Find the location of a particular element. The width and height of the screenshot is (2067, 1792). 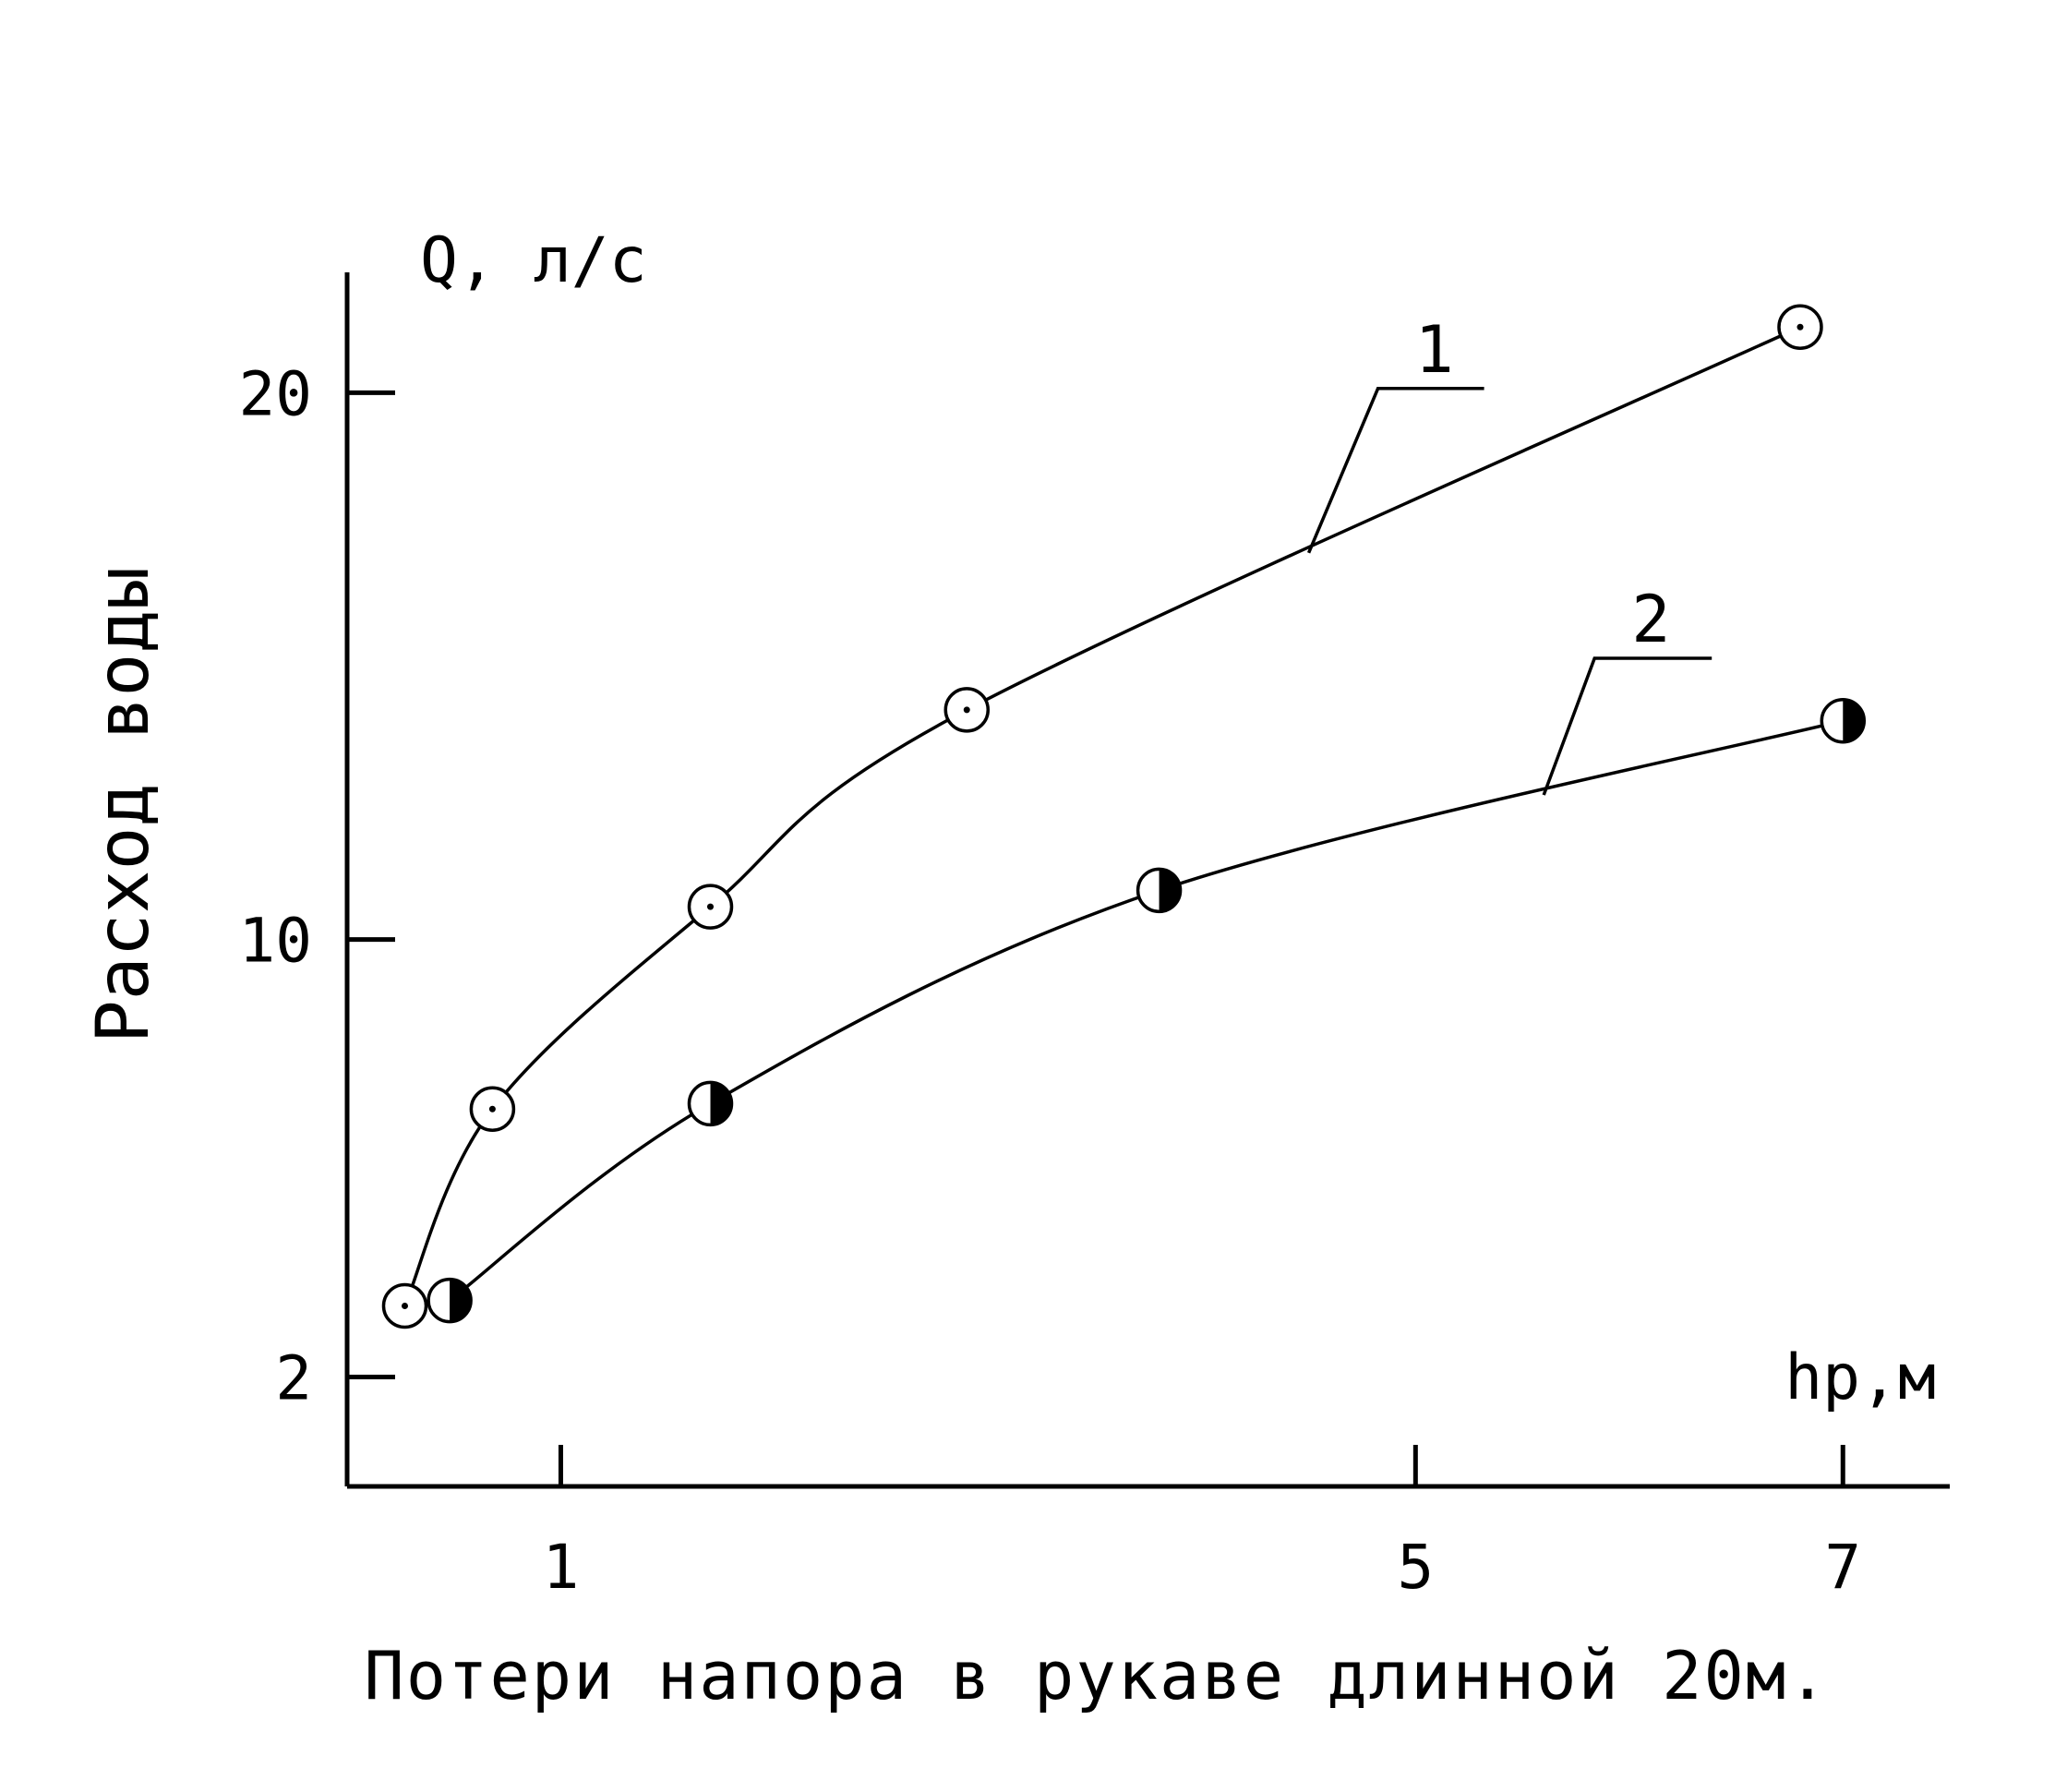

y-tick-label: 10 is located at coordinates (275, 941).